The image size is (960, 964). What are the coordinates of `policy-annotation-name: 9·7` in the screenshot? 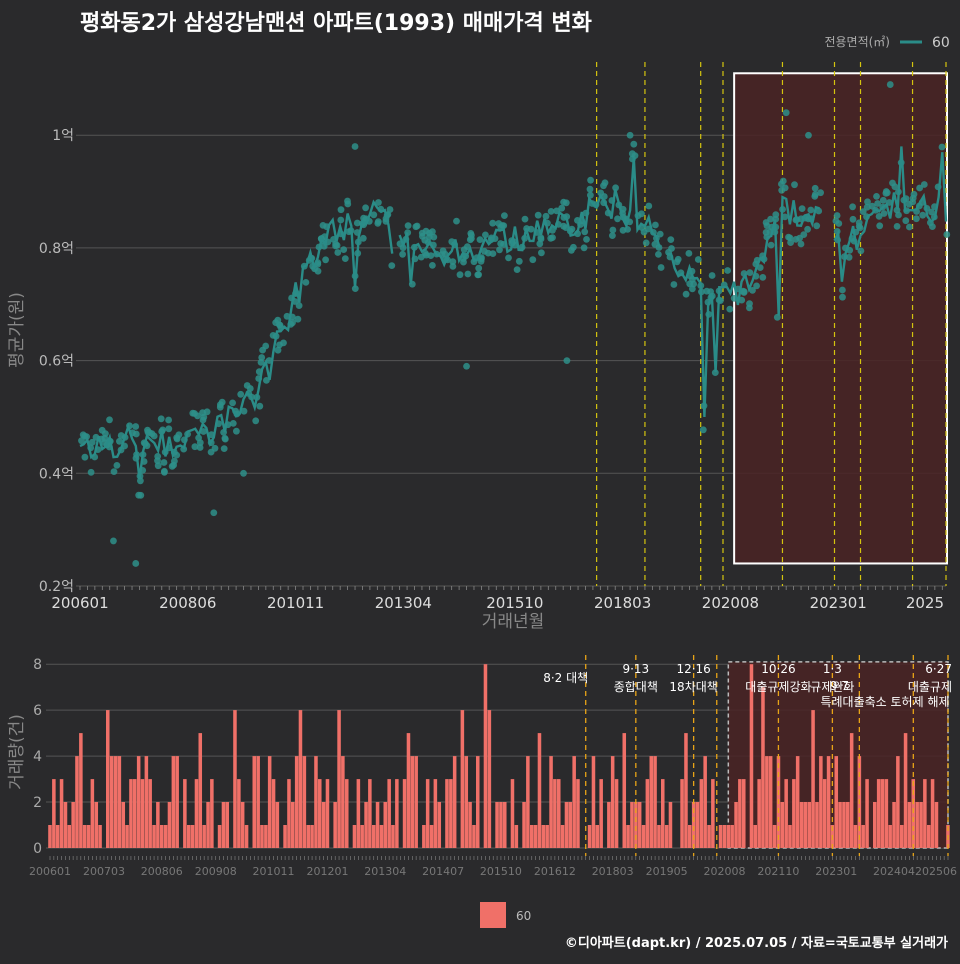 It's located at (839, 686).